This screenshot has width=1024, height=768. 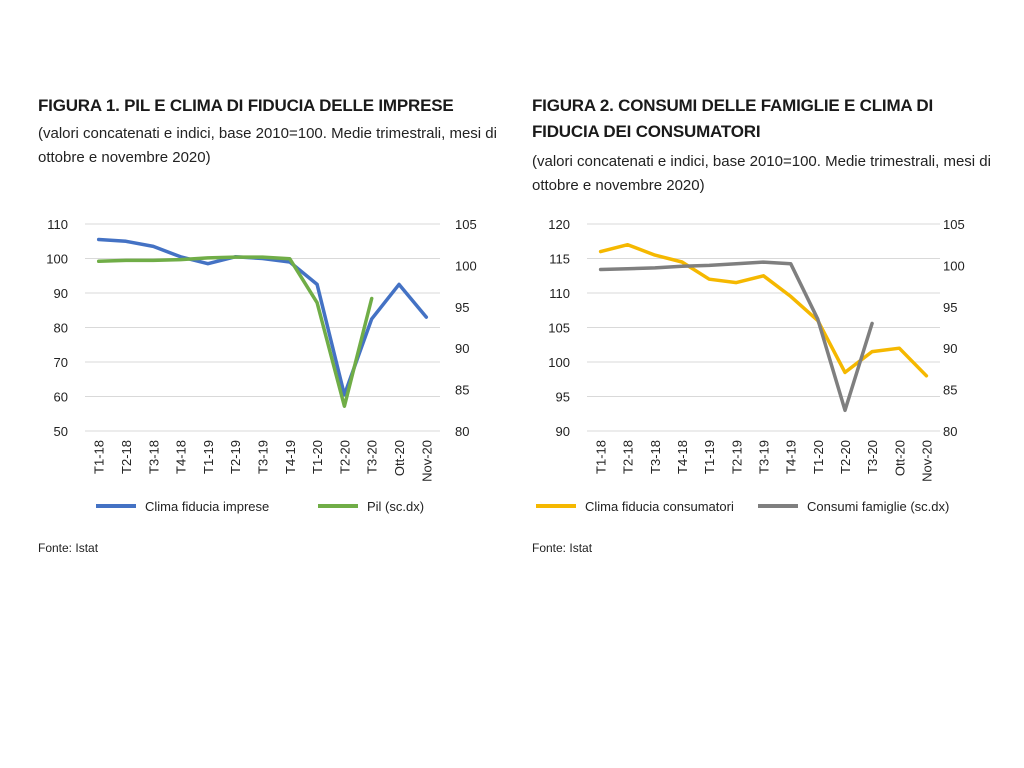 What do you see at coordinates (559, 328) in the screenshot?
I see `y-left-tick-label: 105` at bounding box center [559, 328].